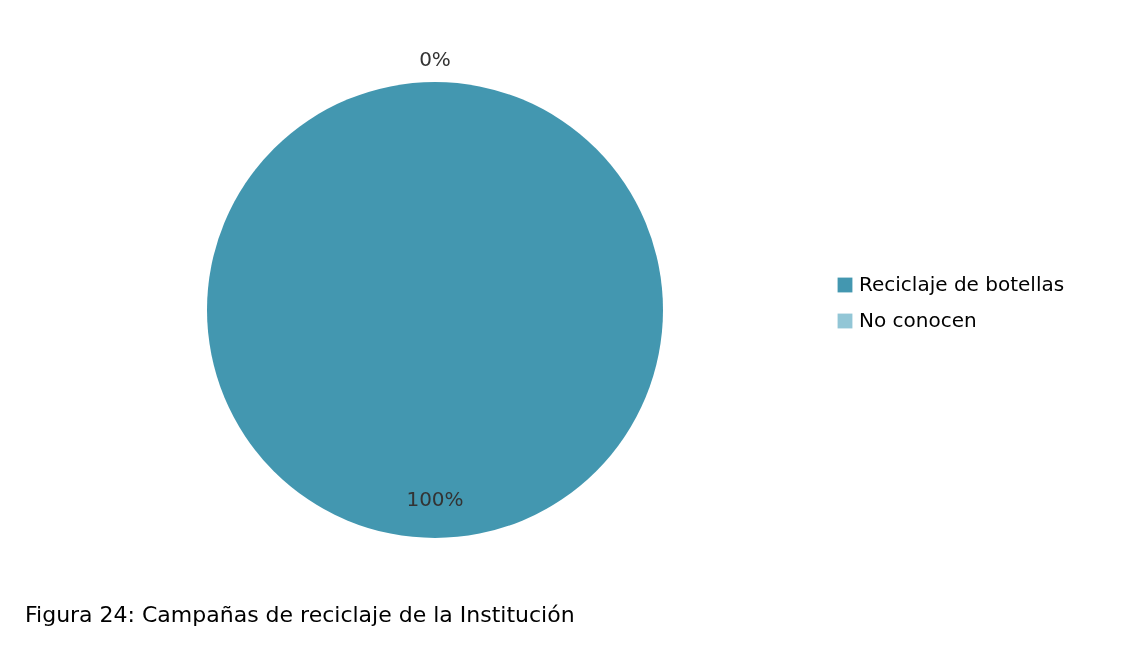 The width and height of the screenshot is (1132, 648). Describe the element at coordinates (435, 499) in the screenshot. I see `data-label: 100%` at that location.